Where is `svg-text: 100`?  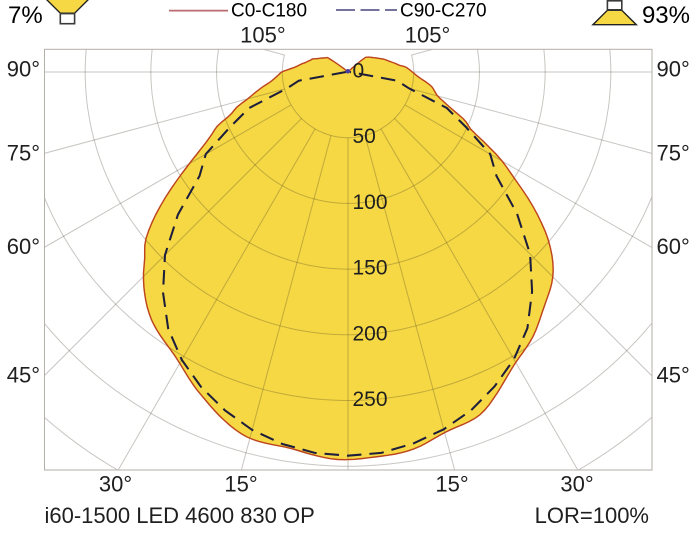 svg-text: 100 is located at coordinates (370, 202).